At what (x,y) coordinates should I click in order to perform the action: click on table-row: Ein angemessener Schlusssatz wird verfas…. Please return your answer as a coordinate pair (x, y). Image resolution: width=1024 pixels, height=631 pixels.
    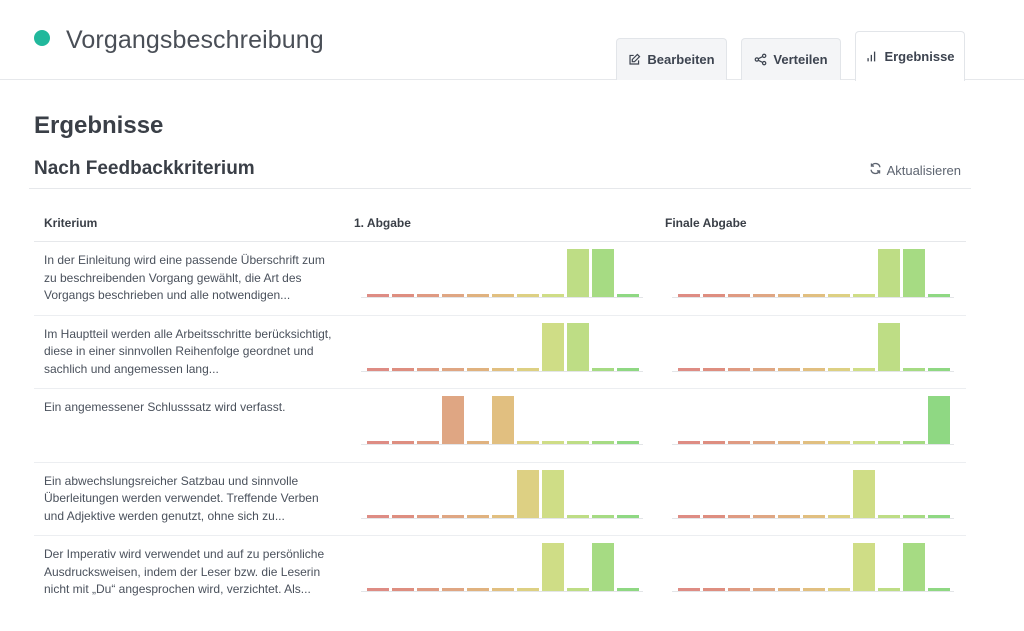
    Looking at the image, I should click on (500, 426).